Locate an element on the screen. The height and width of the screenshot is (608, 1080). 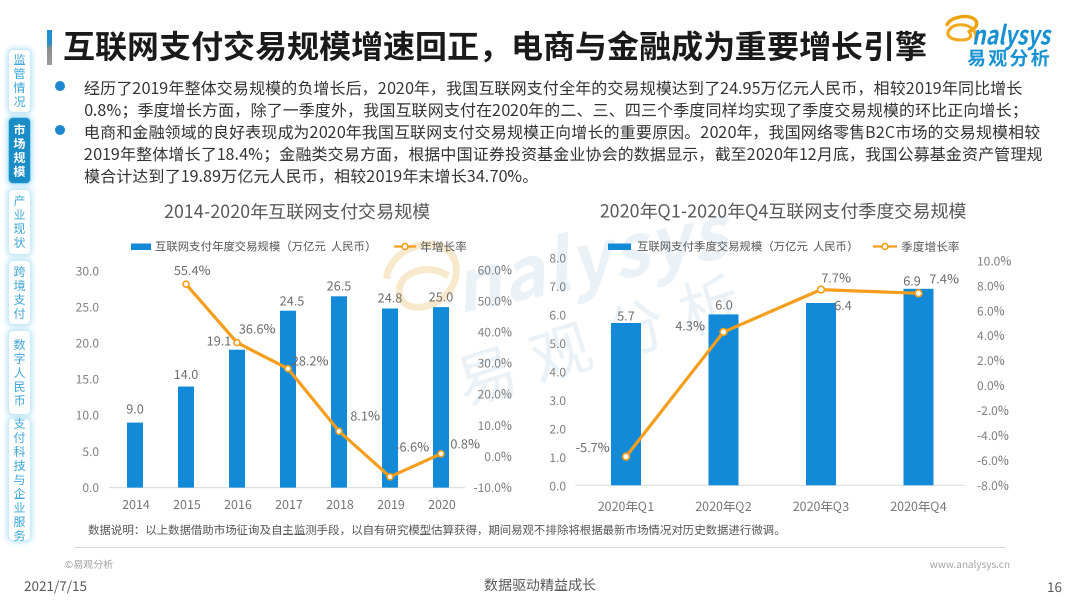
svg-text: 14.0 is located at coordinates (186, 373).